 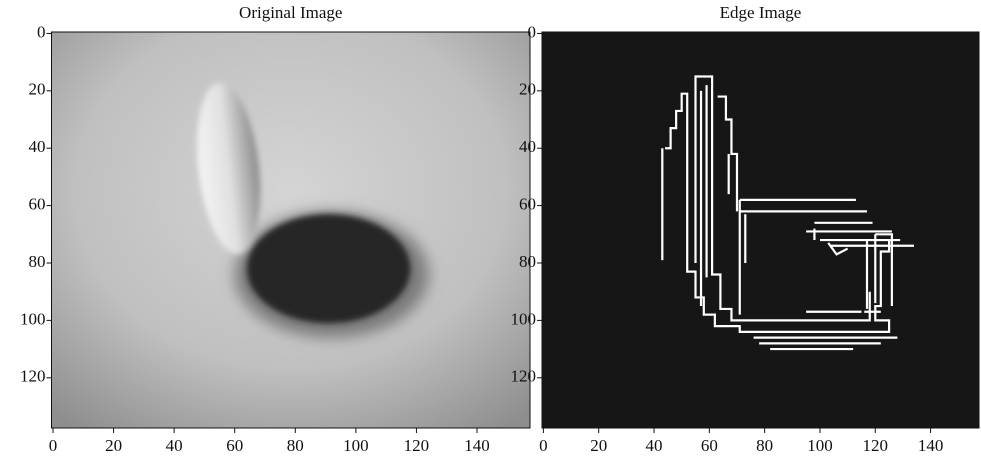 What do you see at coordinates (290, 12) in the screenshot?
I see `panel-title: Original Image` at bounding box center [290, 12].